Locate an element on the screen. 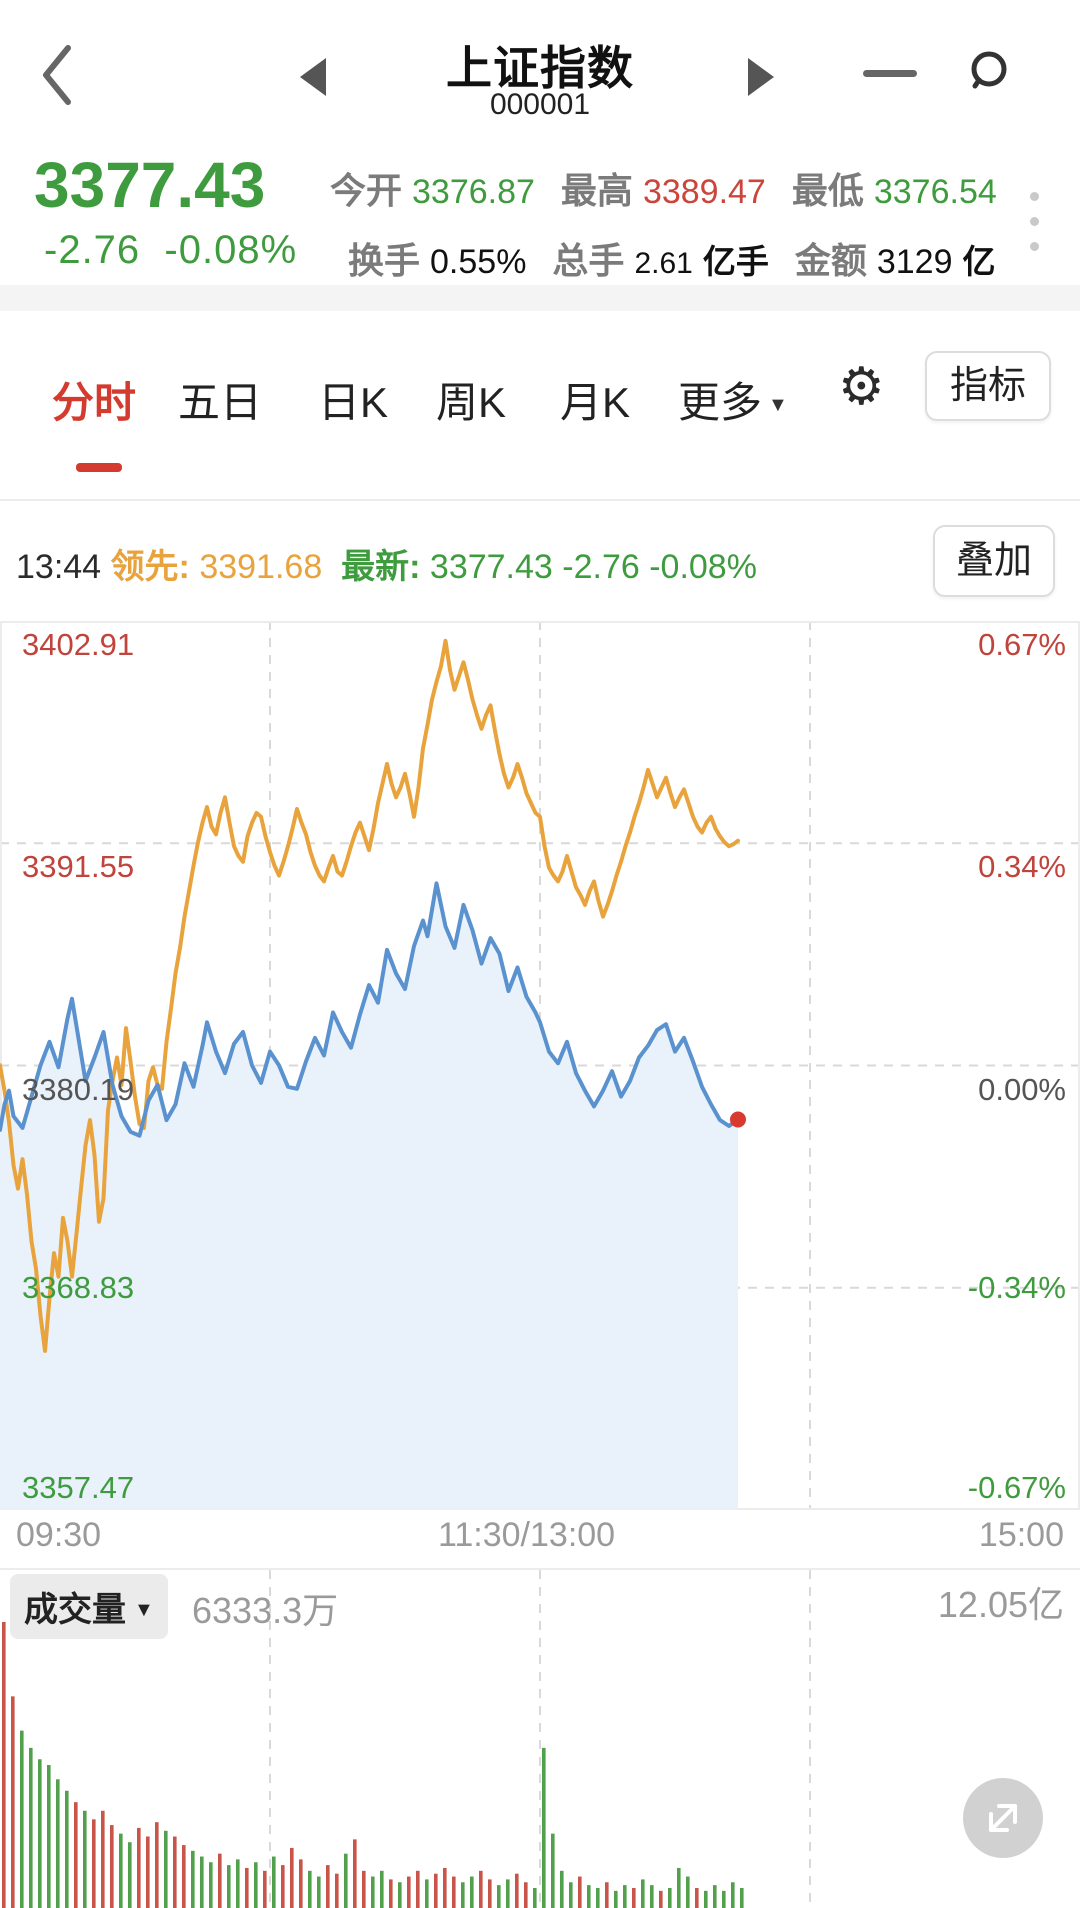 The image size is (1080, 1908). current-price: 3377.43 is located at coordinates (150, 185).